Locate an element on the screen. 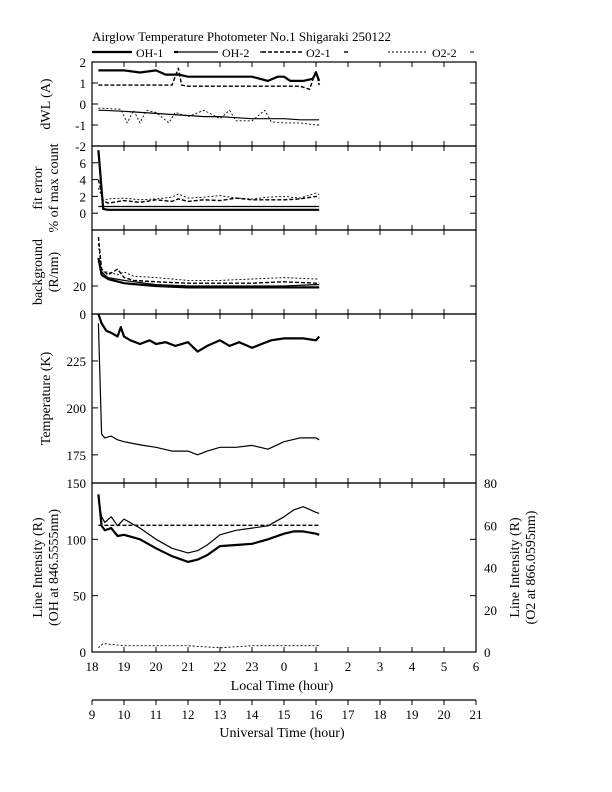 This screenshot has height=792, width=612. panel-dwl: 2 1 0 -1 -2 dWL (A) is located at coordinates (258, 104).